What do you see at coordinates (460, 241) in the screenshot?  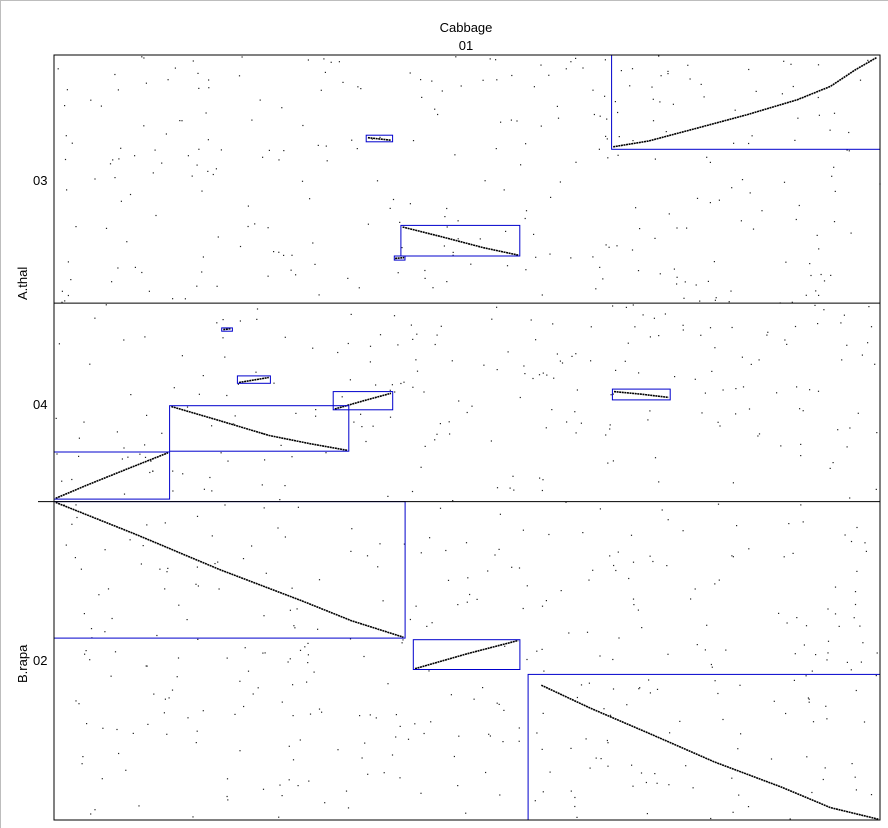 I see `syntenic-path` at bounding box center [460, 241].